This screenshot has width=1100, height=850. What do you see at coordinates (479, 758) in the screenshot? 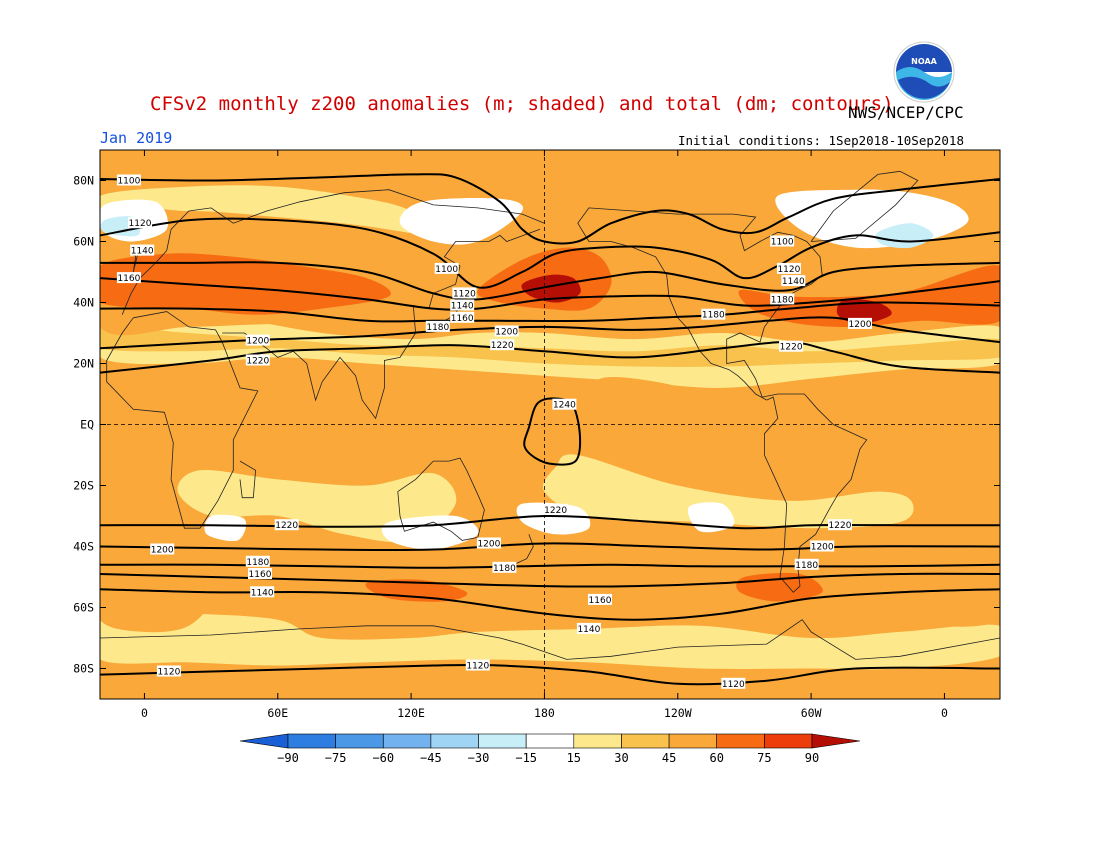
I see `colorbar-level-label: −30` at bounding box center [479, 758].